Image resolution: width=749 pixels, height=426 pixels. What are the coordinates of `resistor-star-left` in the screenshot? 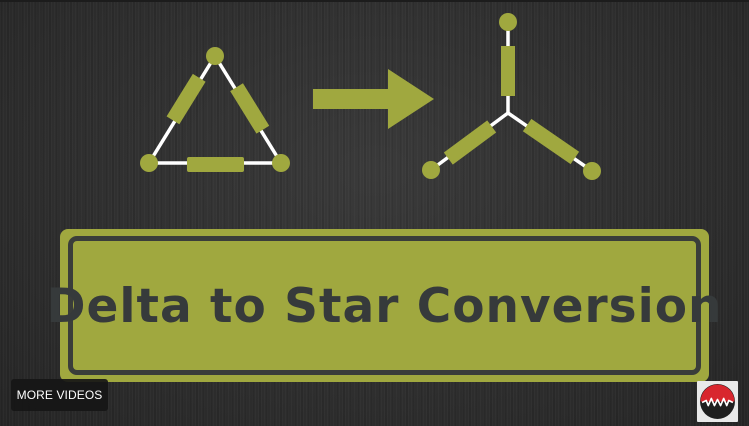 It's located at (470, 142).